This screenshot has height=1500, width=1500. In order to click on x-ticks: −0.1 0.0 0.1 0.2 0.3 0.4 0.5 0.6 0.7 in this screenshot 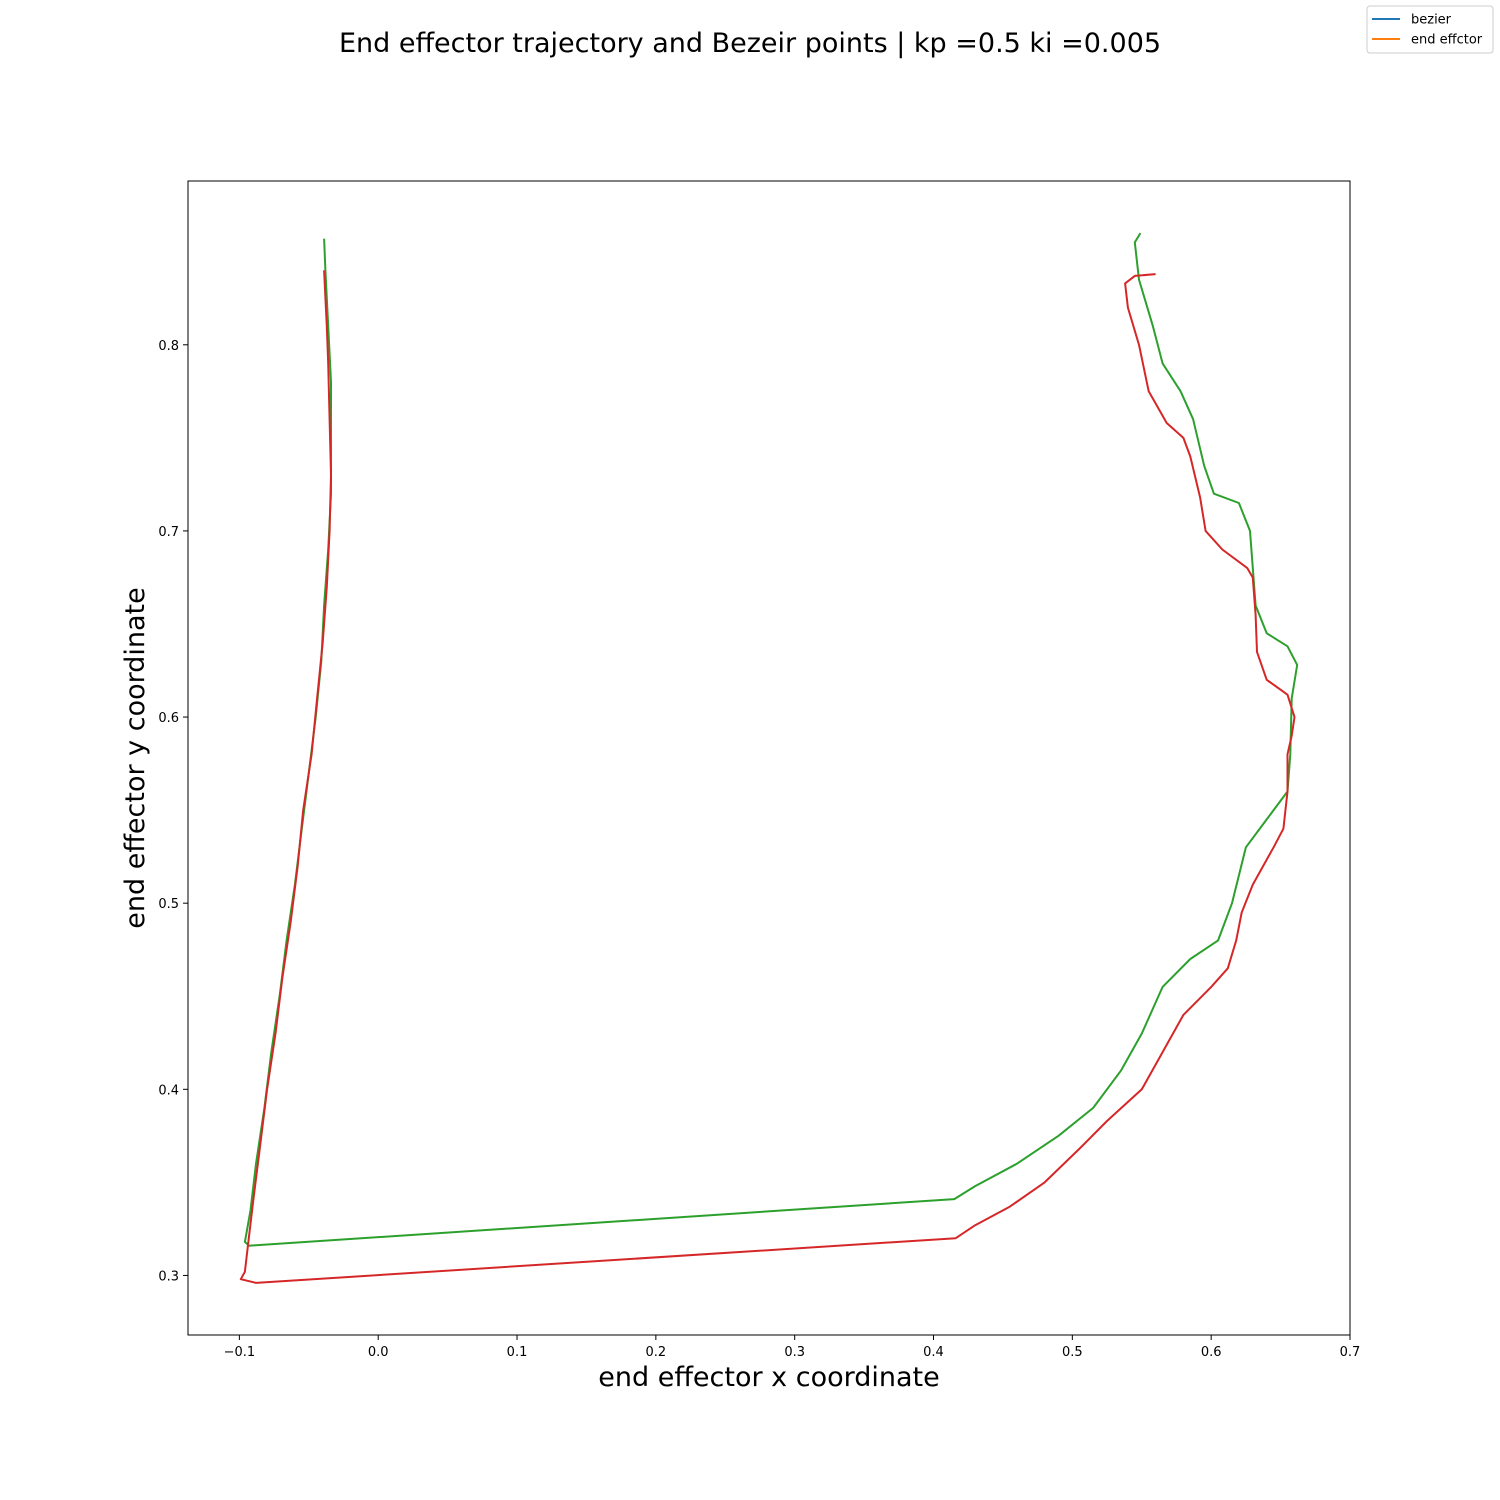, I will do `click(792, 1347)`.